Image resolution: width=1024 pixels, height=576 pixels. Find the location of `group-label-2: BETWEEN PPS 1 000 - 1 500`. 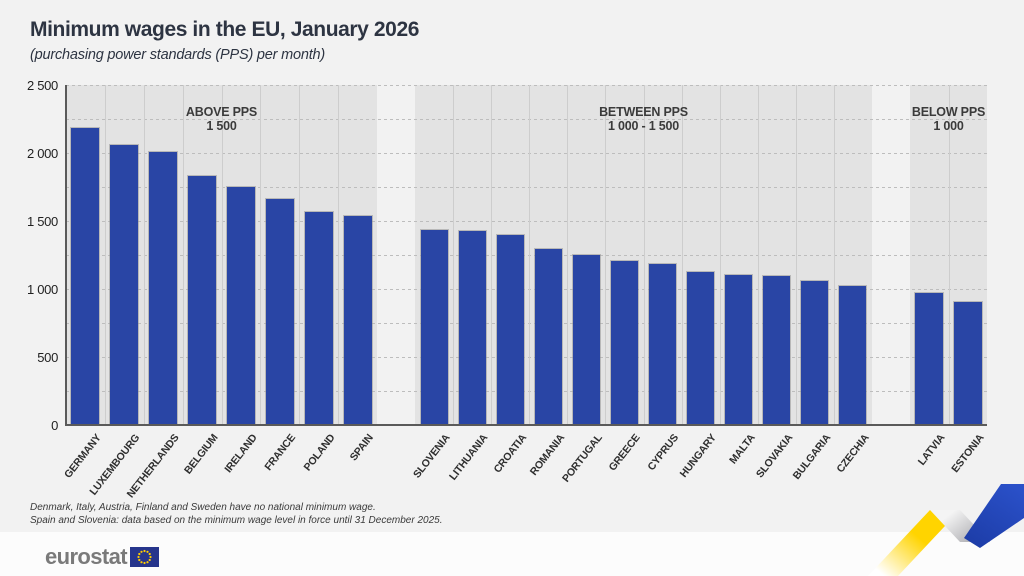

group-label-2: BETWEEN PPS 1 000 - 1 500 is located at coordinates (643, 119).